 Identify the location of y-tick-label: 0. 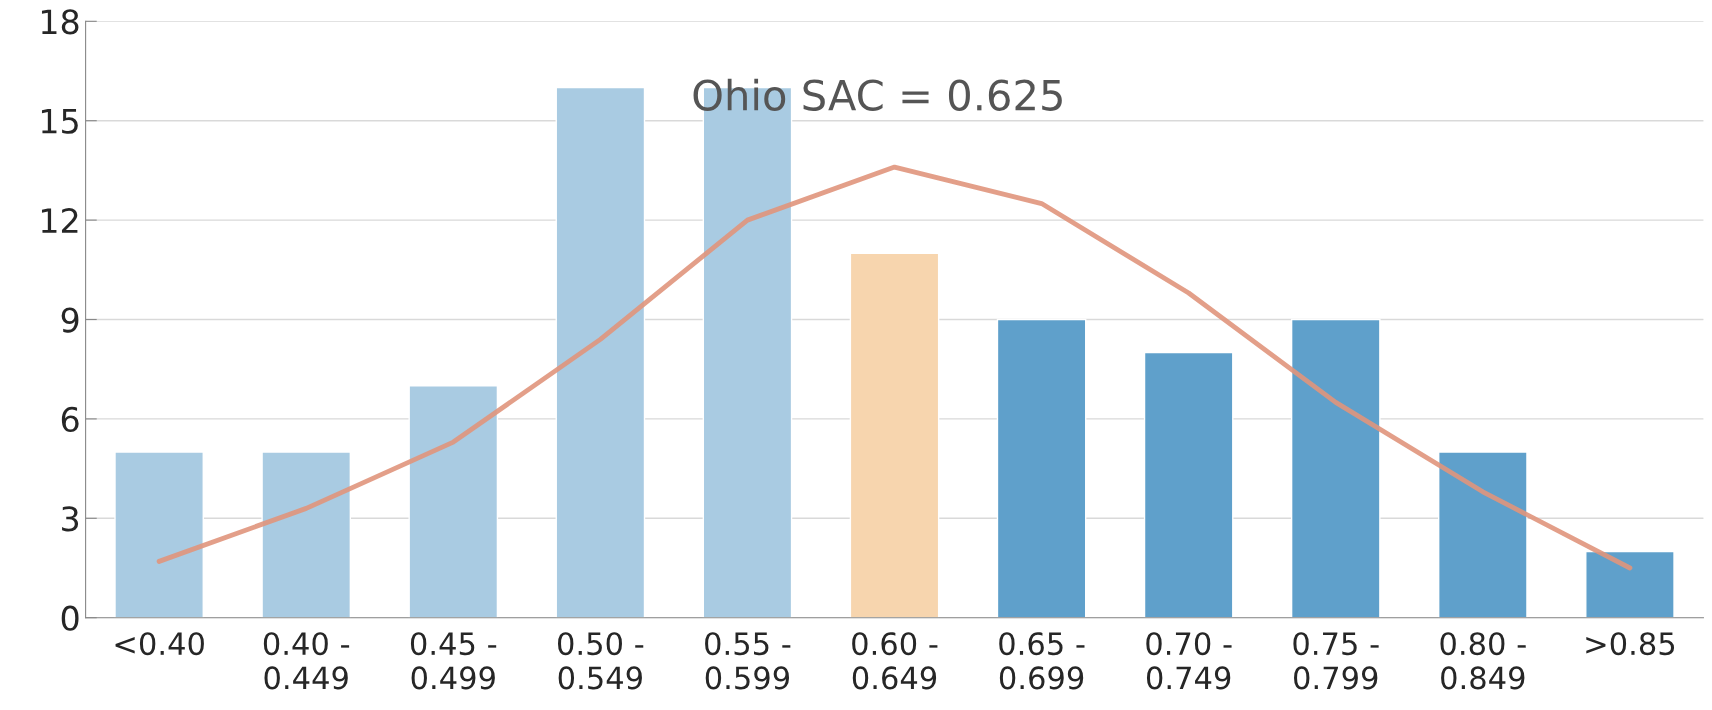
(70, 618).